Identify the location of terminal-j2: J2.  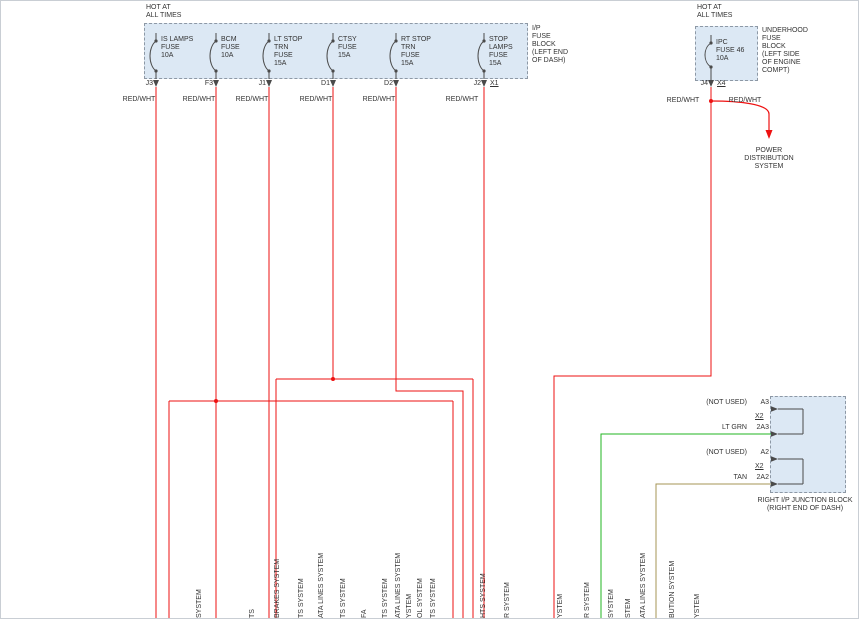
(477, 83).